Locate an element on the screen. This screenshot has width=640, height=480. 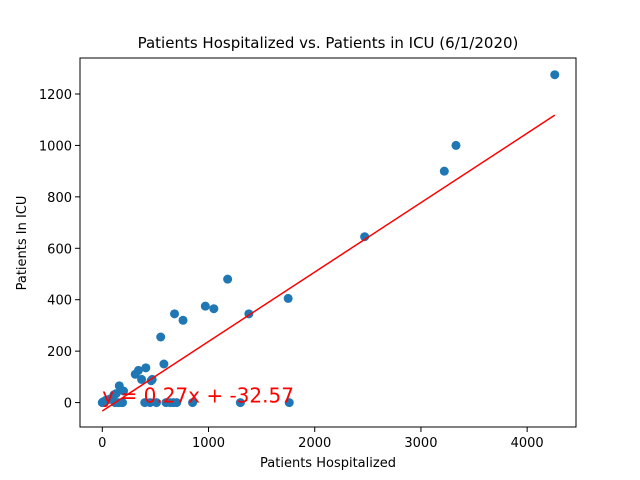
x-tick-label: 3000 is located at coordinates (420, 443).